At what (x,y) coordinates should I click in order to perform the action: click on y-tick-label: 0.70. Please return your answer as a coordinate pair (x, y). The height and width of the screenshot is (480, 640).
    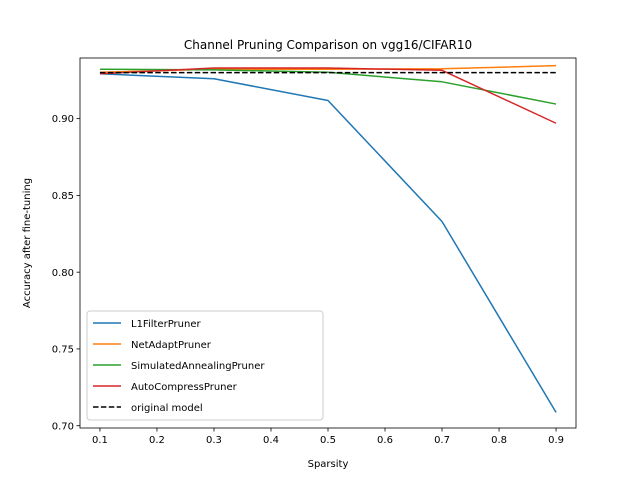
    Looking at the image, I should click on (63, 426).